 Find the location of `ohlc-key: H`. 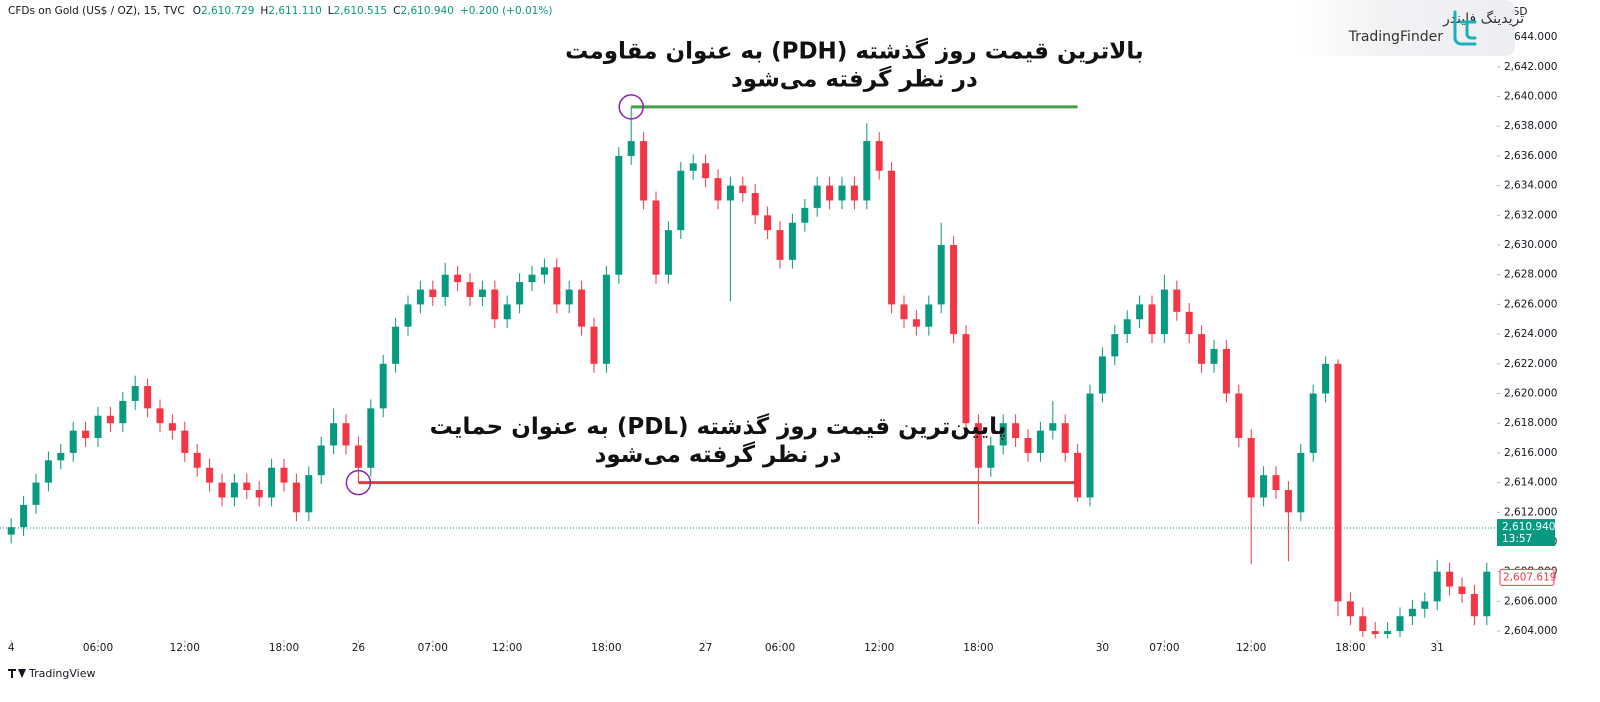

ohlc-key: H is located at coordinates (264, 11).